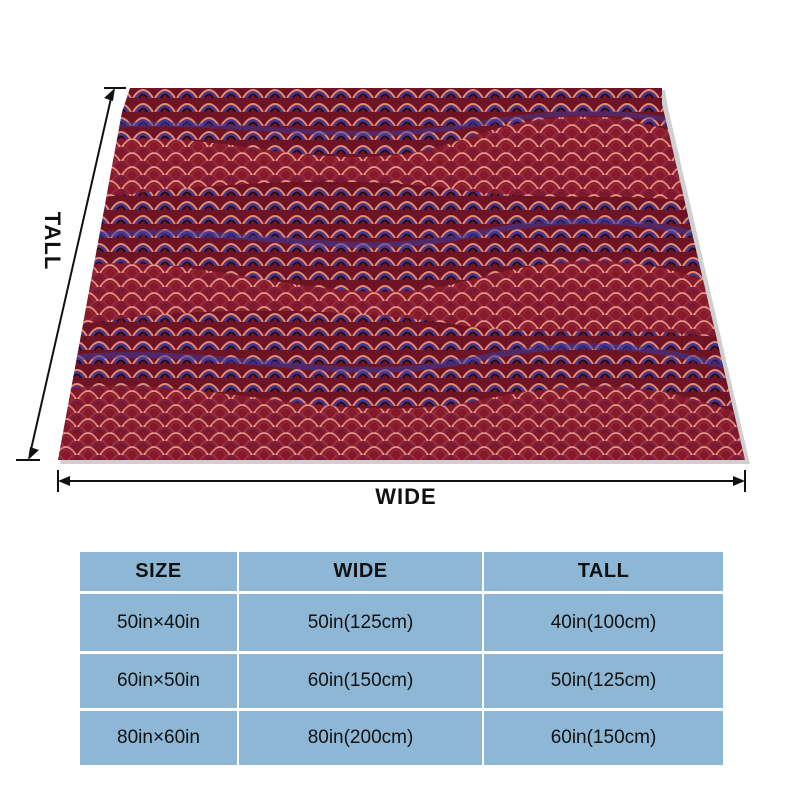 The width and height of the screenshot is (800, 800). What do you see at coordinates (52, 241) in the screenshot?
I see `tall-label: TALL` at bounding box center [52, 241].